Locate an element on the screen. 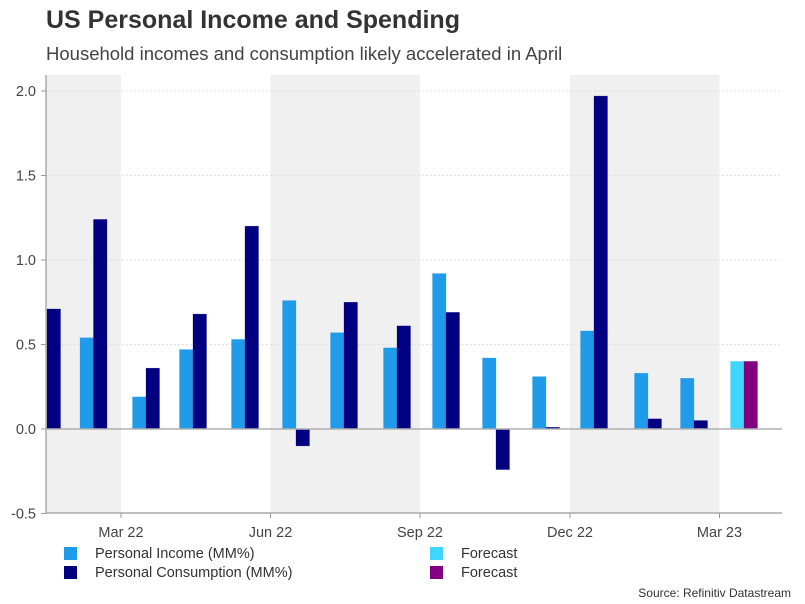 This screenshot has width=805, height=604. y-tick-label: 0.0 is located at coordinates (26, 430).